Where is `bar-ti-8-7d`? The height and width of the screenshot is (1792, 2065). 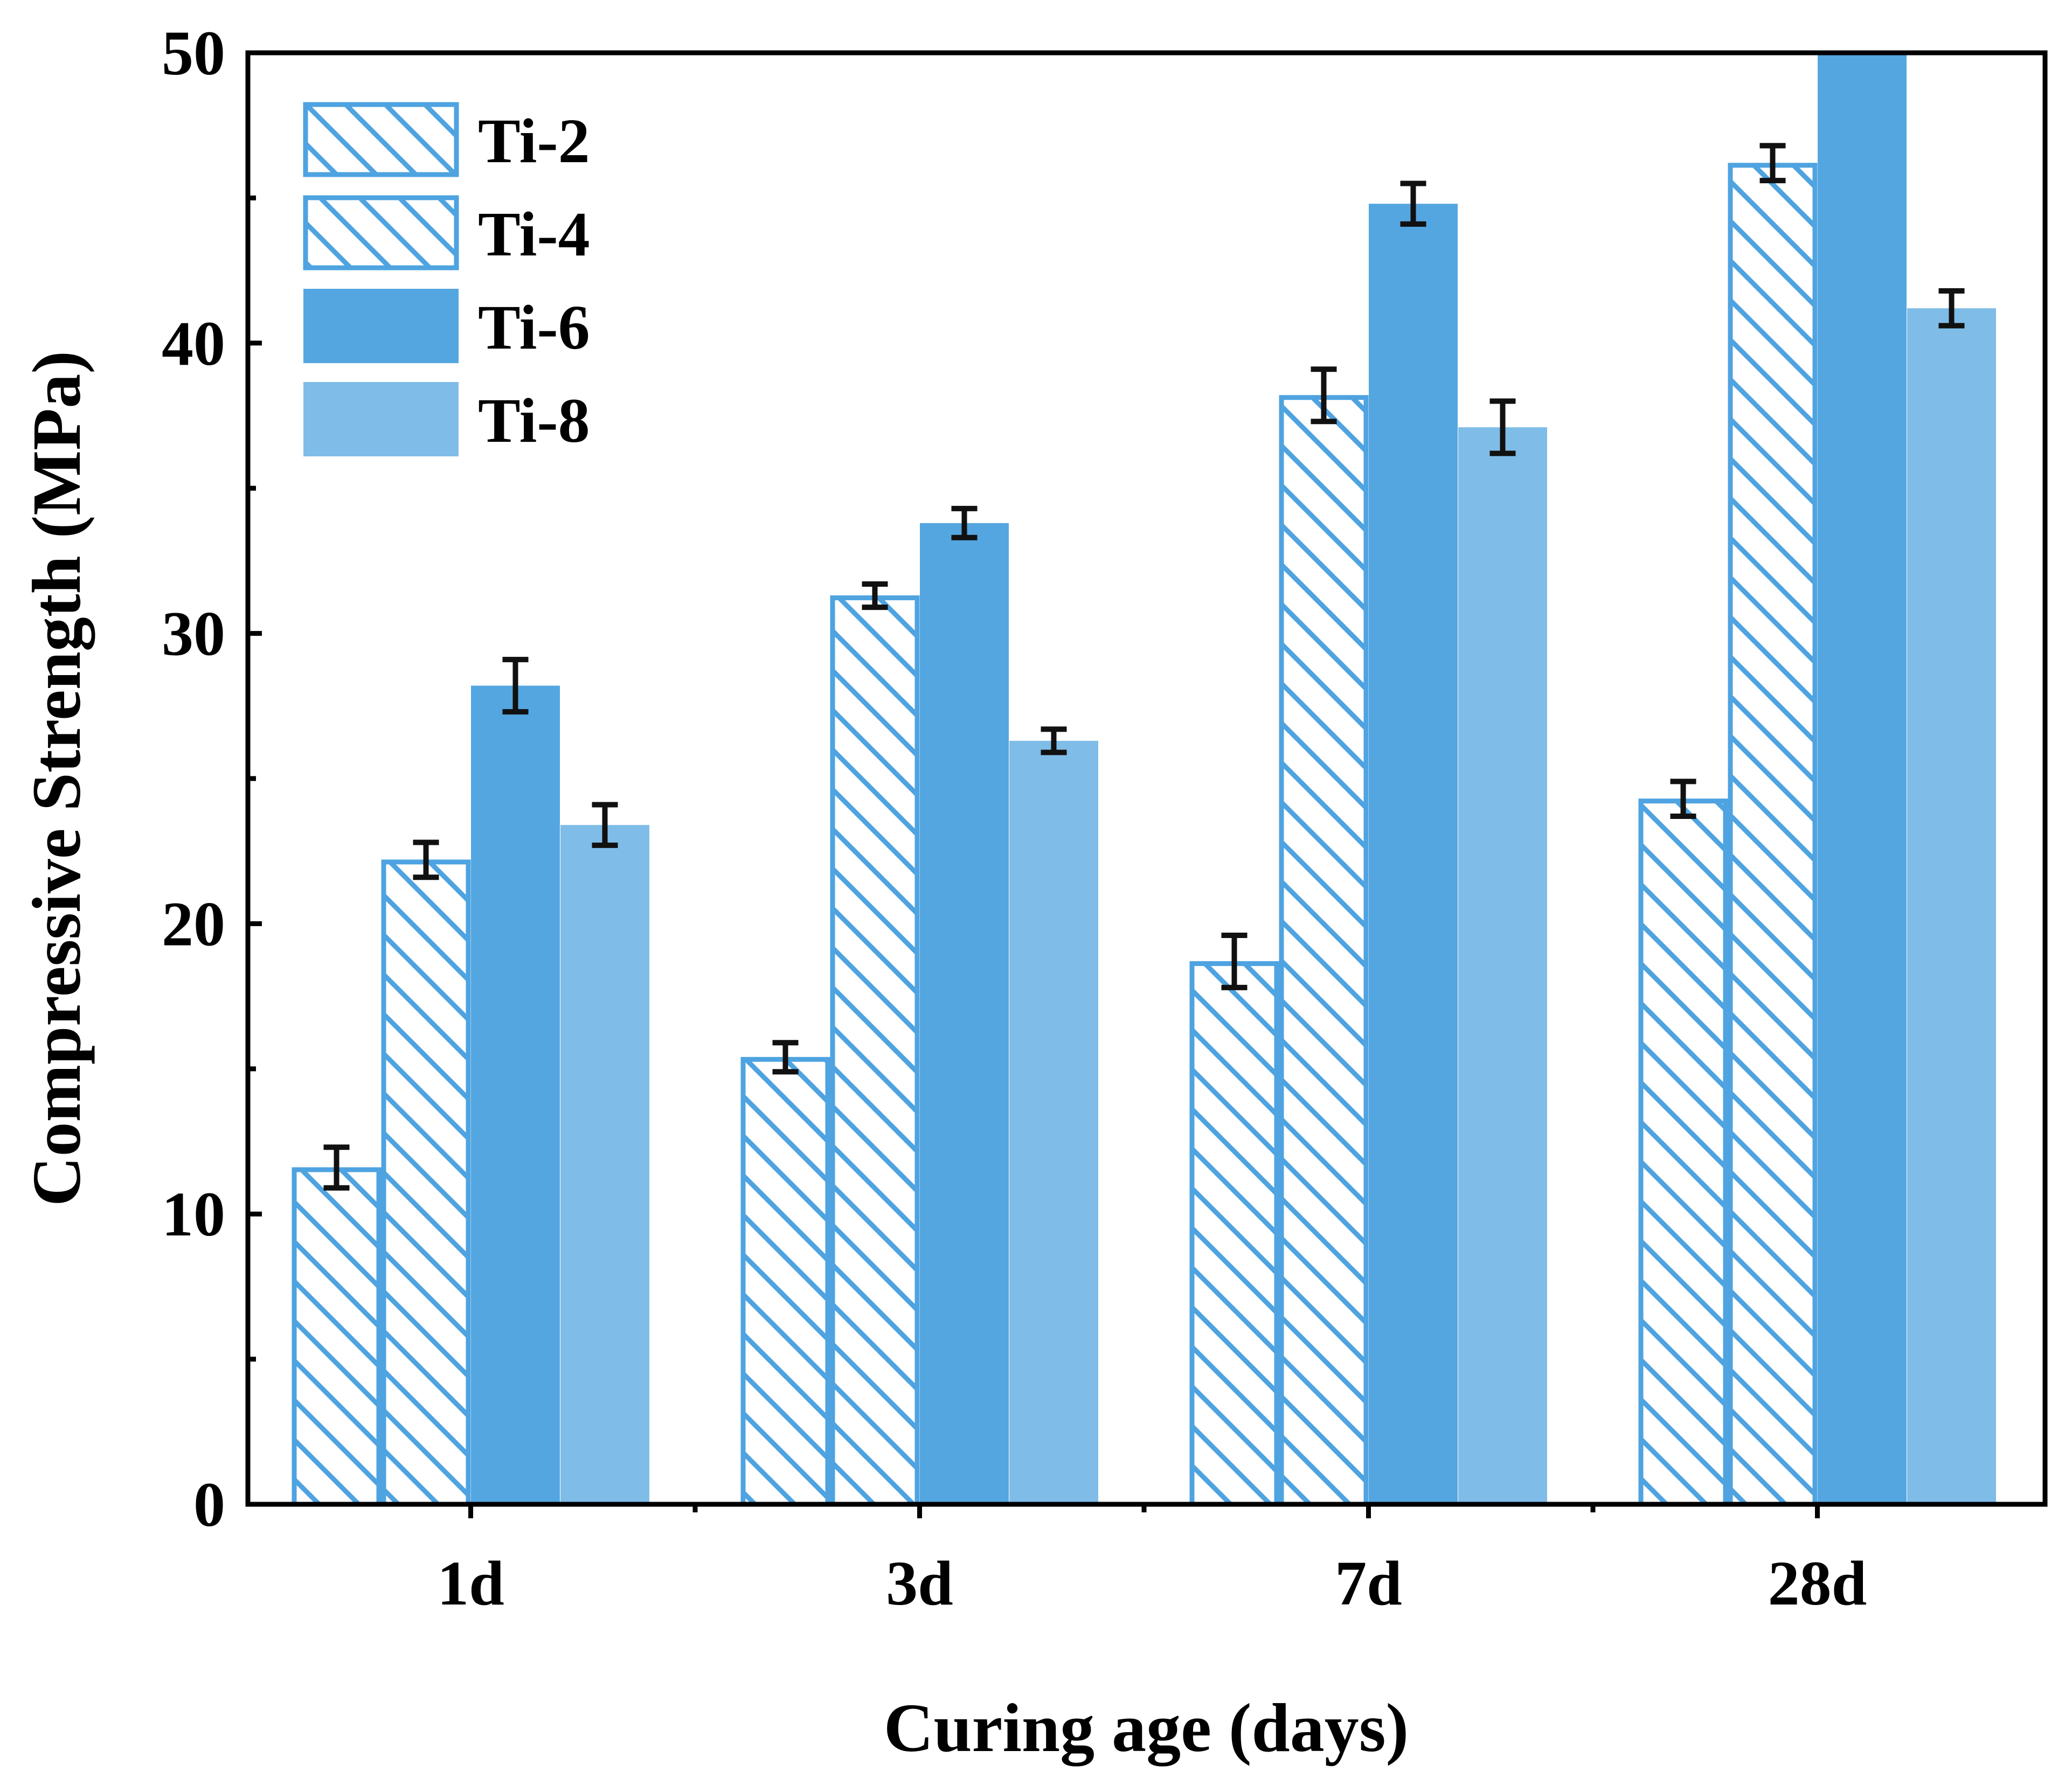
bar-ti-8-7d is located at coordinates (1502, 966).